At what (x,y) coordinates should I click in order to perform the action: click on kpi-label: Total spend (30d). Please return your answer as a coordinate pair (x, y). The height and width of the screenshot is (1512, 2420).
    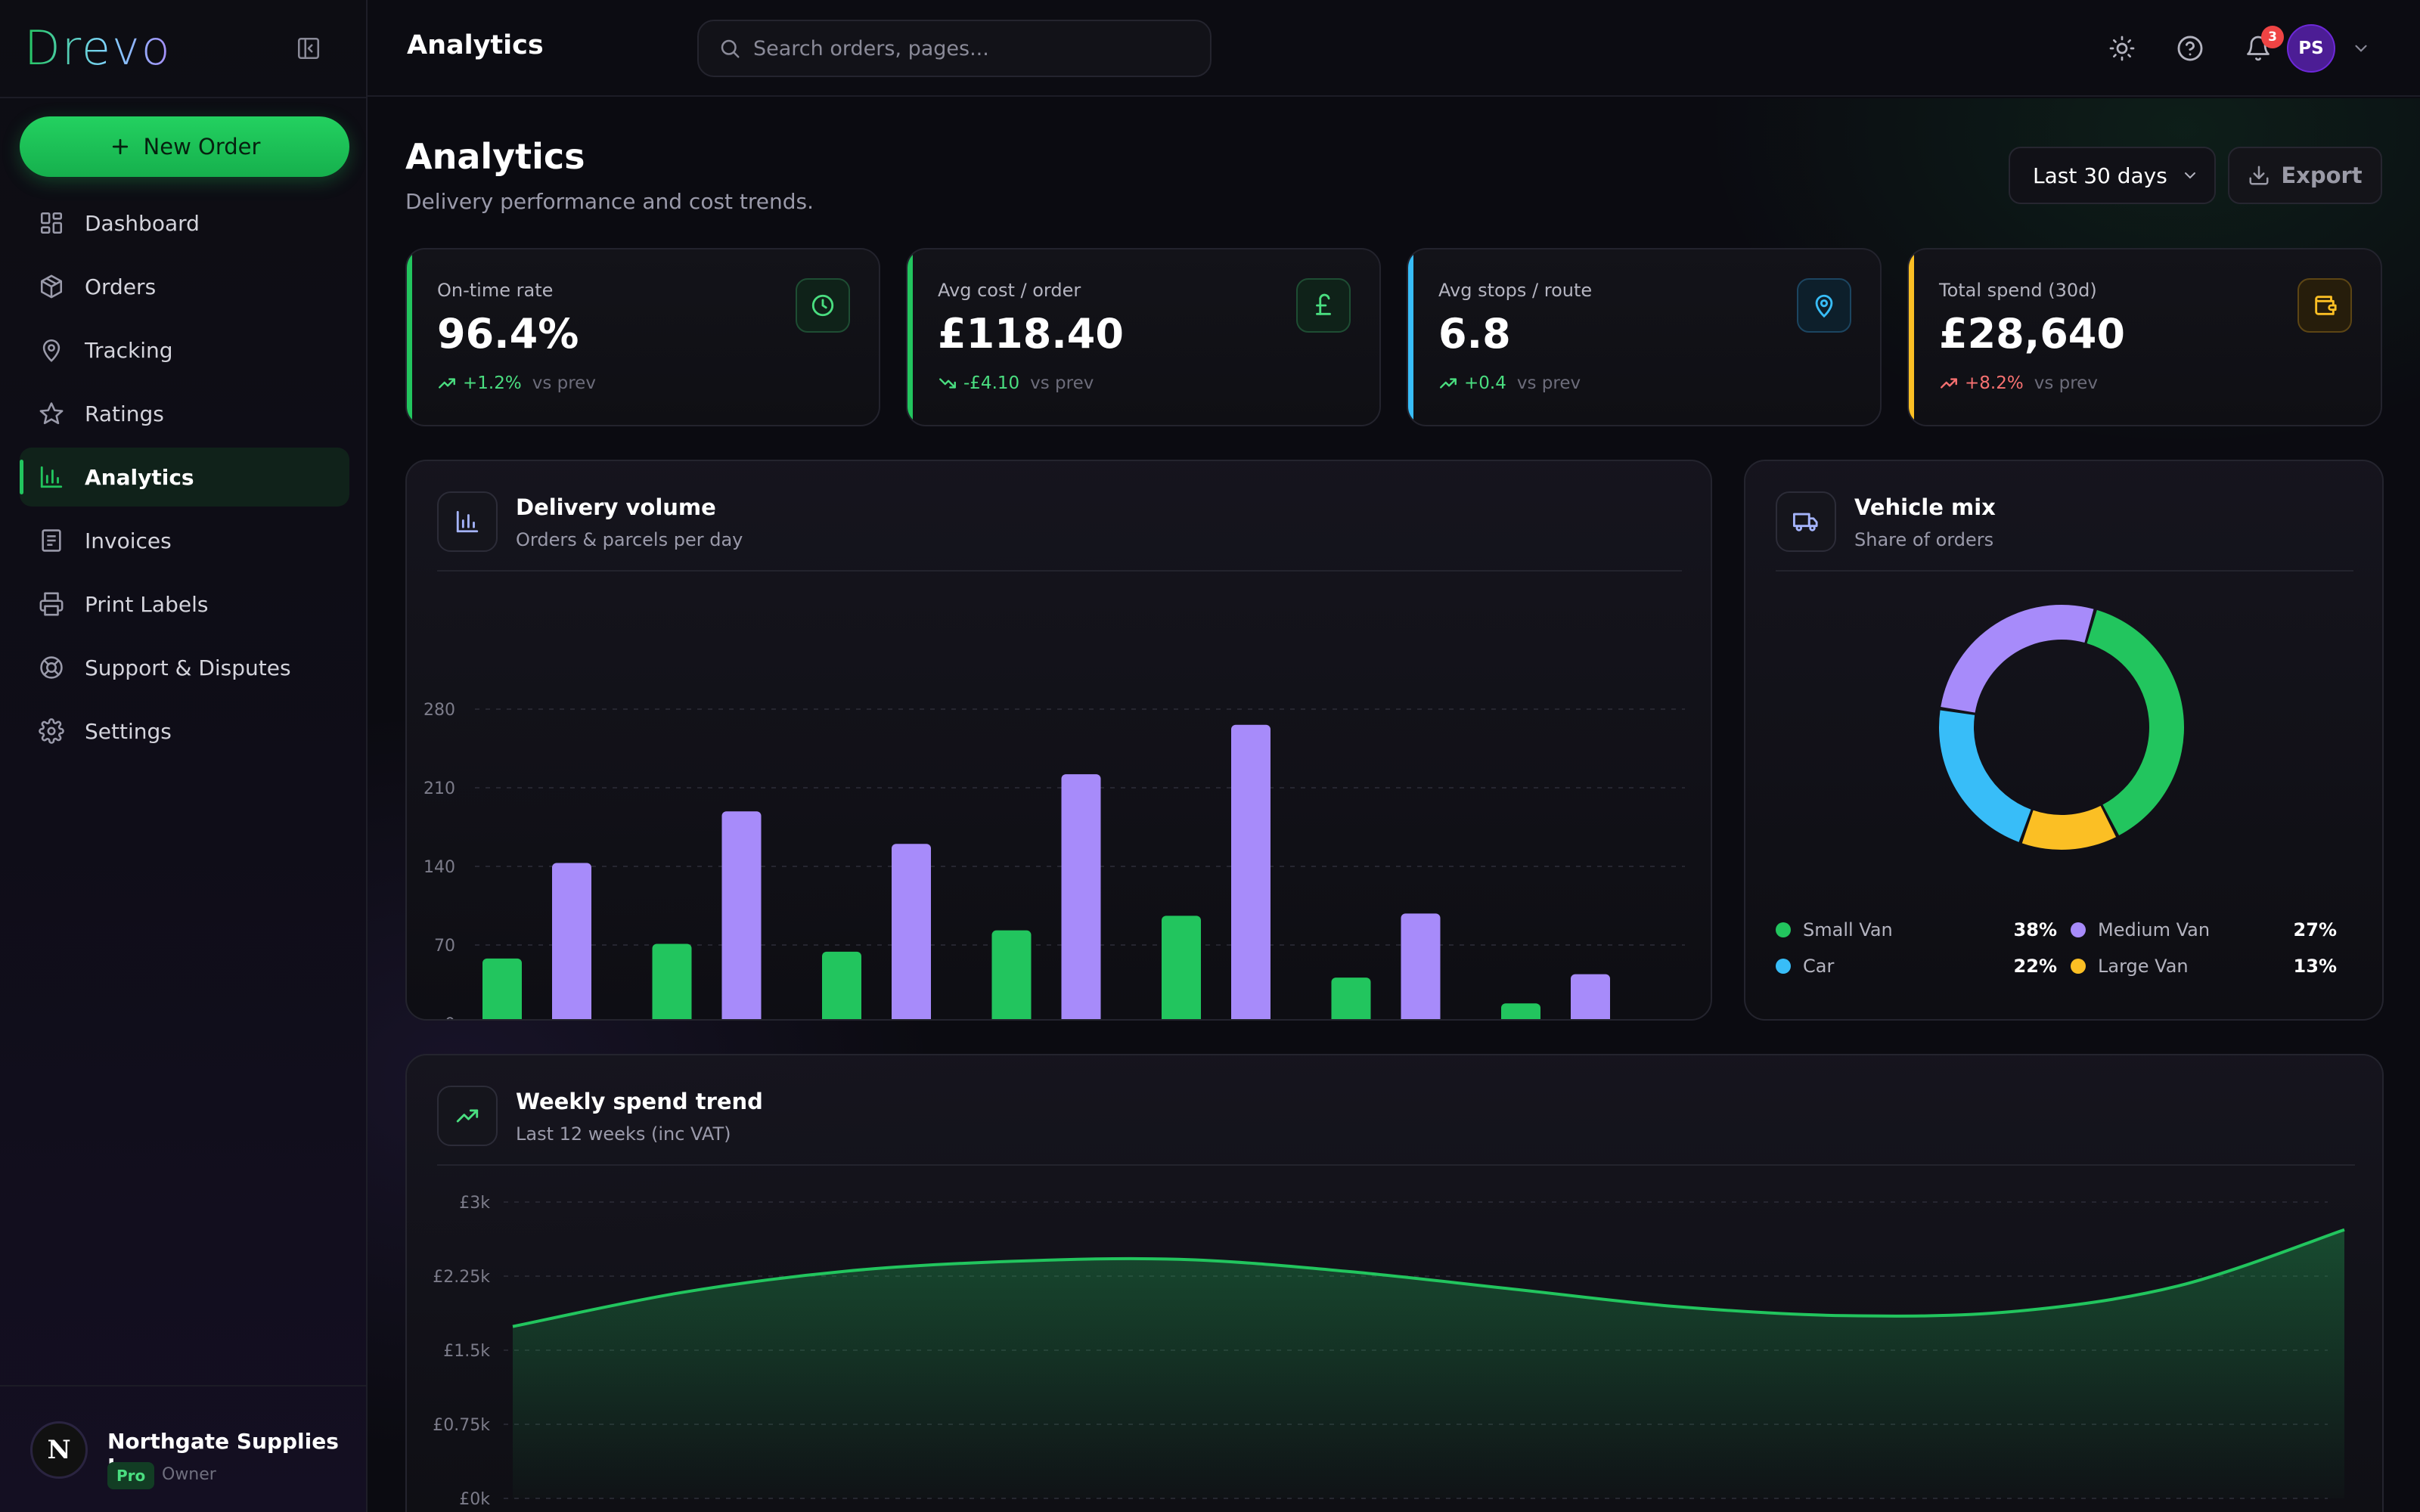
    Looking at the image, I should click on (2018, 291).